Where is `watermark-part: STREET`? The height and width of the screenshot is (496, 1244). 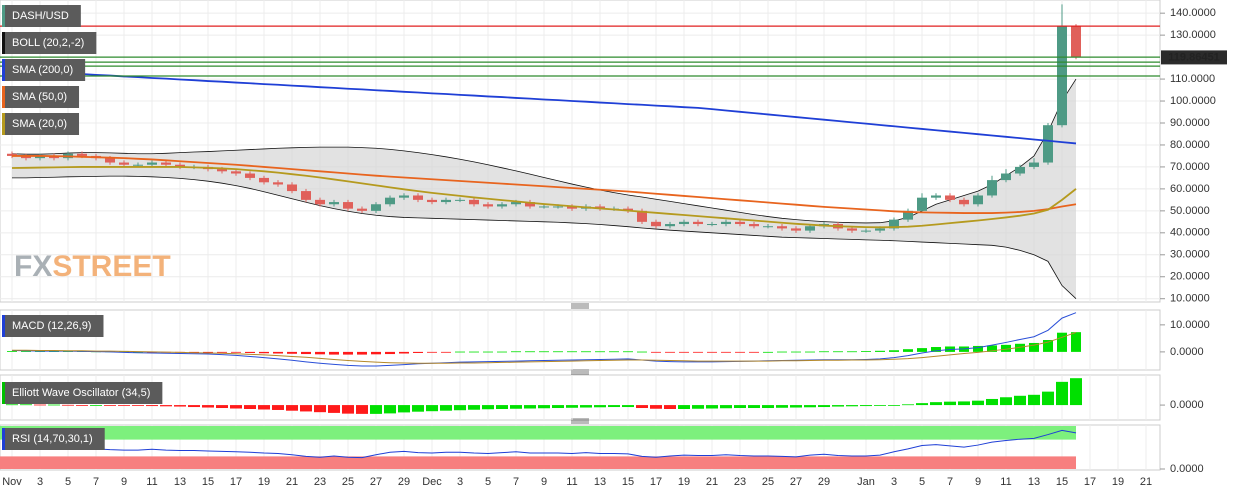 watermark-part: STREET is located at coordinates (111, 266).